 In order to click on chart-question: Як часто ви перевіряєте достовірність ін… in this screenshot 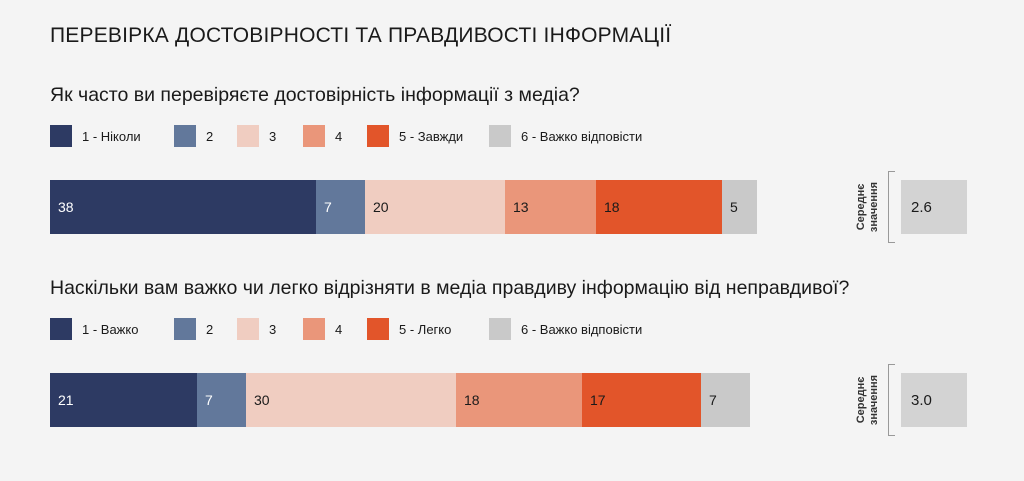, I will do `click(315, 95)`.